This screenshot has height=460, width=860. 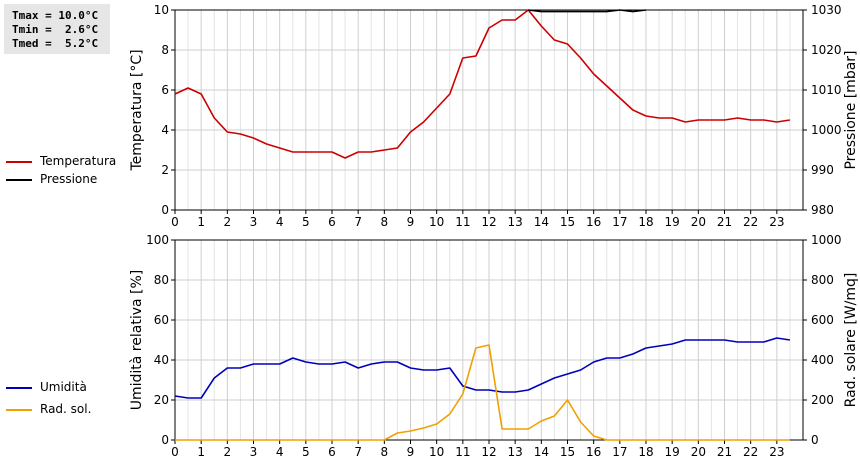 I want to click on chart2-ytick-right-label: 800, so click(x=822, y=280).